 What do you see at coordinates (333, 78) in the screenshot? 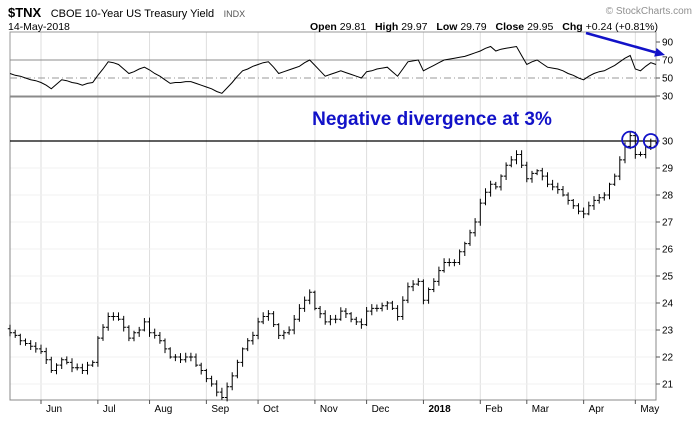
I see `indicator-guide-lines` at bounding box center [333, 78].